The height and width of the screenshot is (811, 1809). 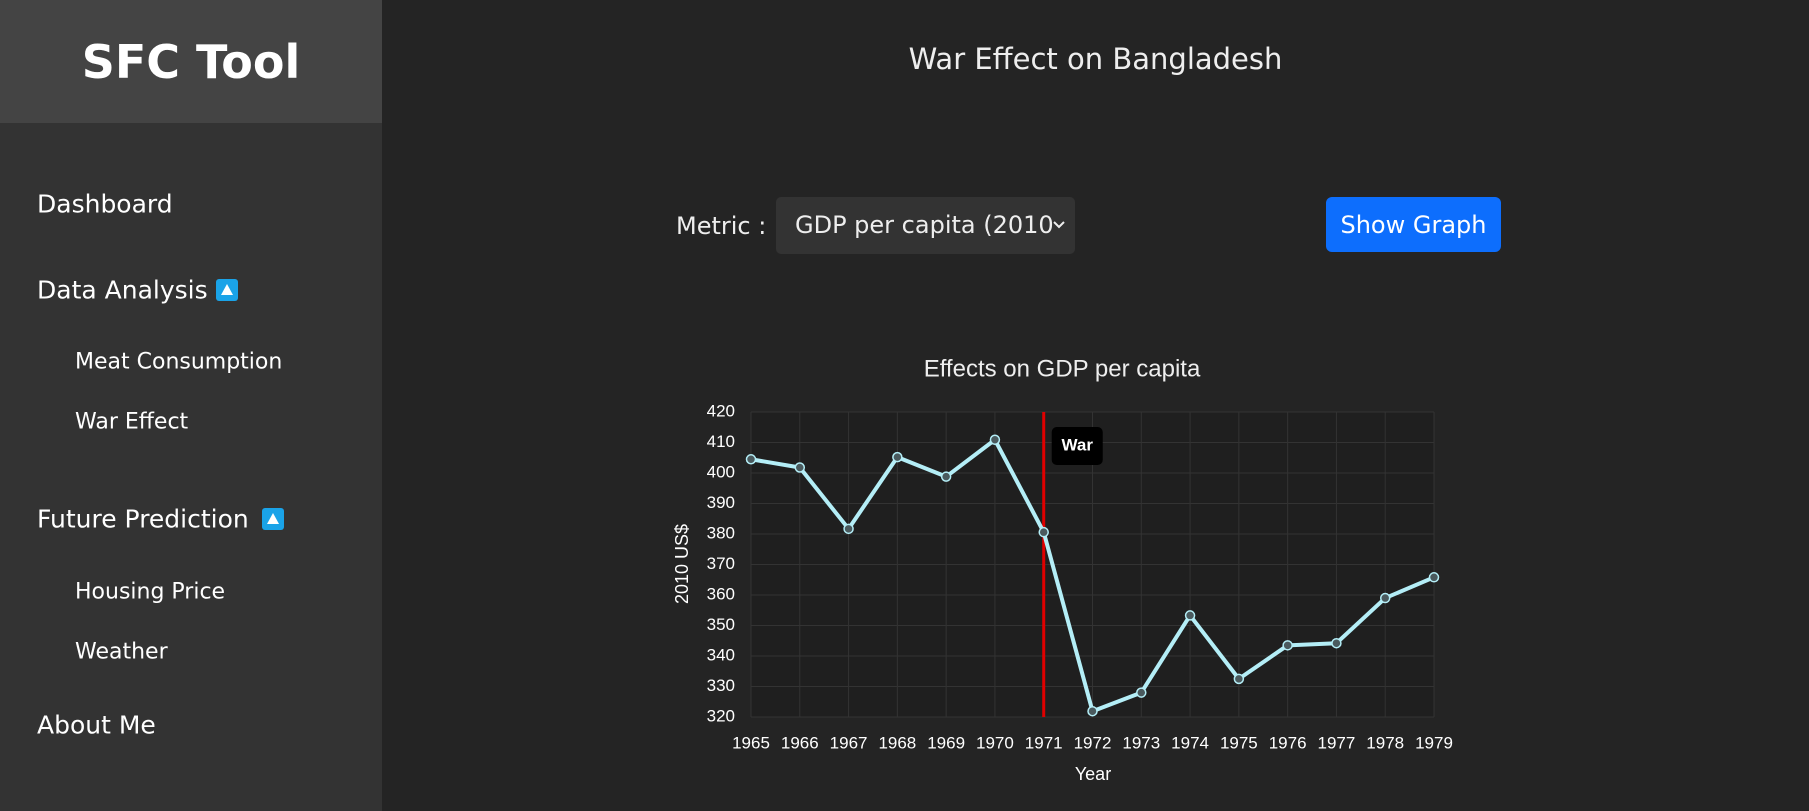 I want to click on annotation-box, so click(x=1077, y=446).